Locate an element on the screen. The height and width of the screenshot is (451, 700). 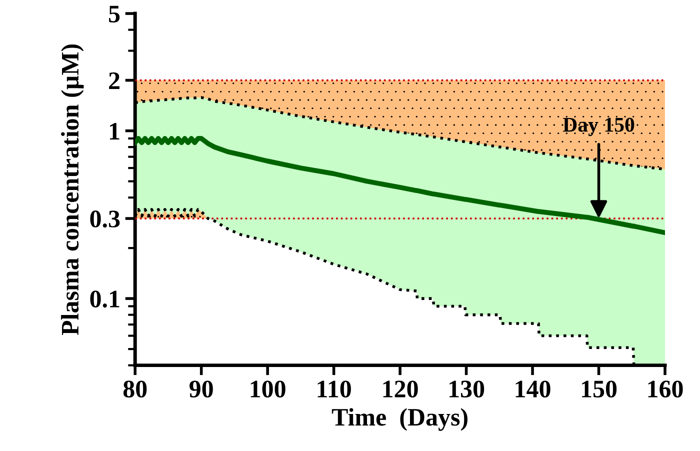
x-tick-label: 80 is located at coordinates (135, 389).